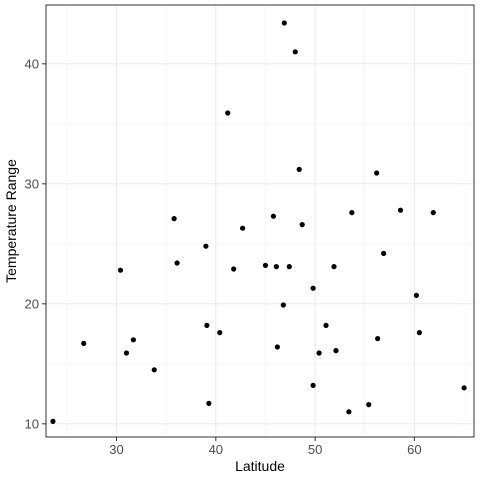 The image size is (480, 480). Describe the element at coordinates (260, 466) in the screenshot. I see `x-axis-title: Latitude` at that location.